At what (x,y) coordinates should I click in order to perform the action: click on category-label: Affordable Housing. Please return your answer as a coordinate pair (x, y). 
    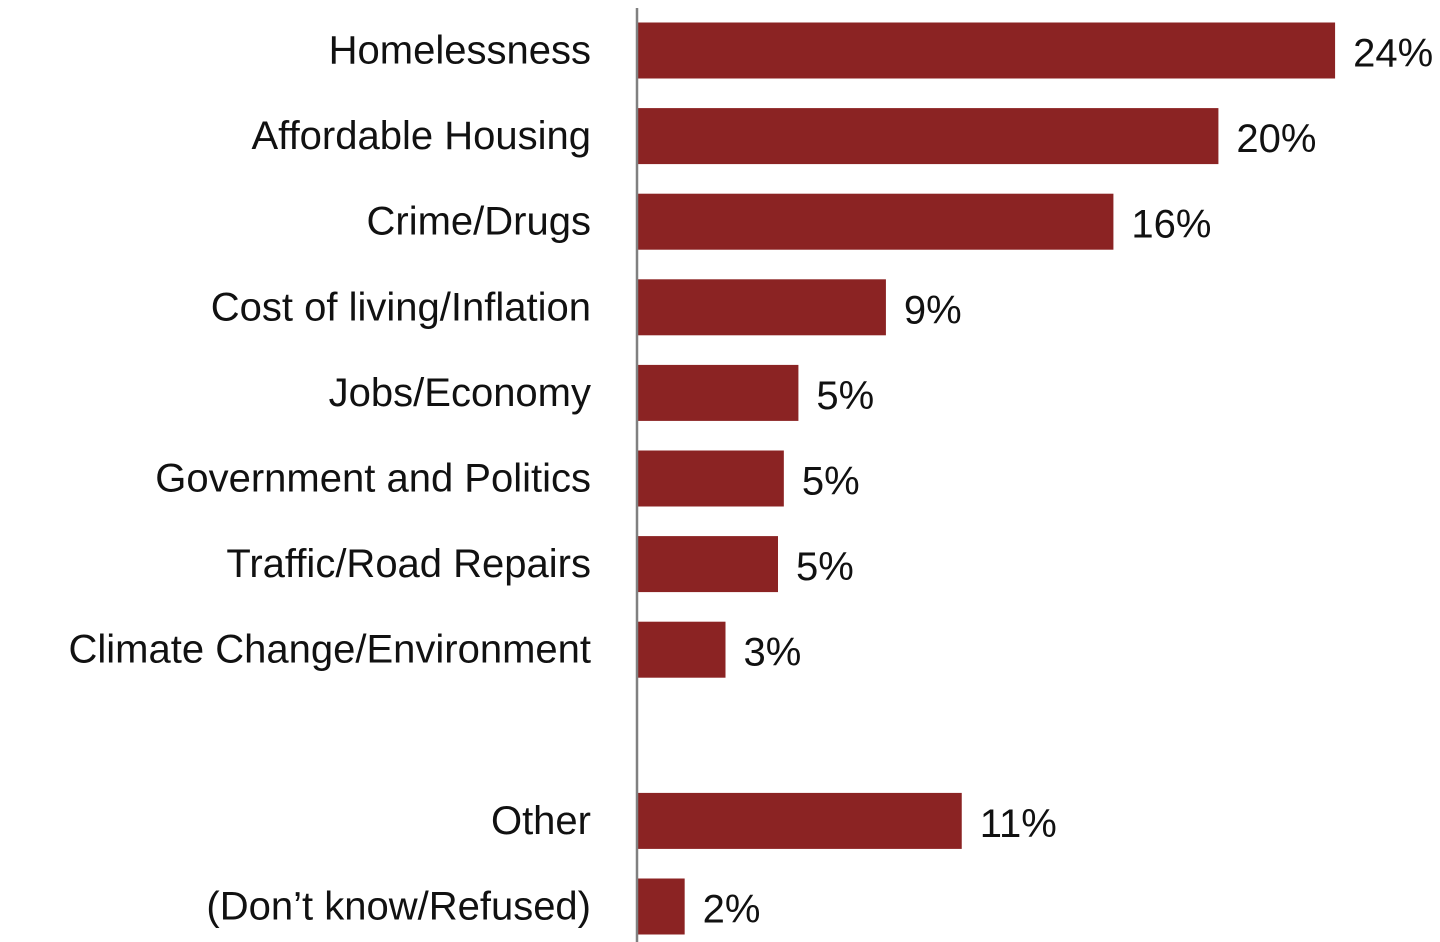
    Looking at the image, I should click on (422, 136).